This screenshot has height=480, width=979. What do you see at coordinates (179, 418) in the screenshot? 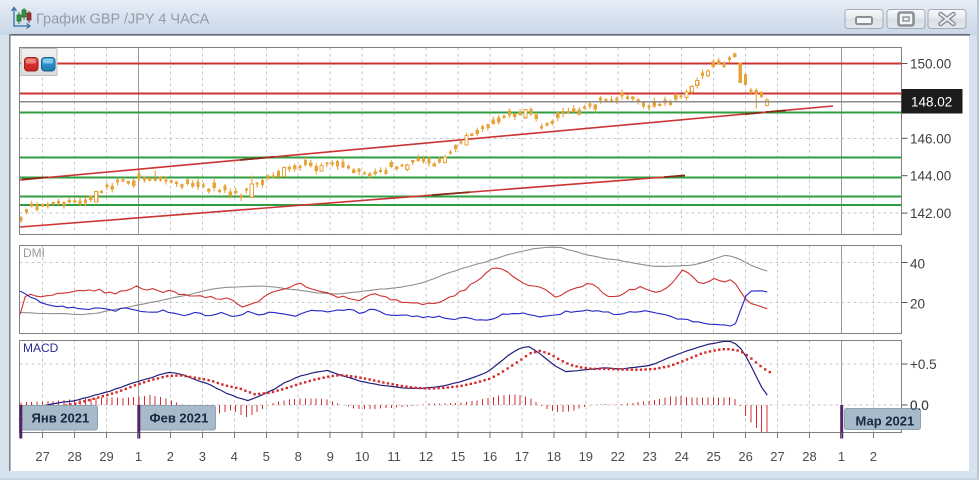
I see `svg-text: Фев 2021` at bounding box center [179, 418].